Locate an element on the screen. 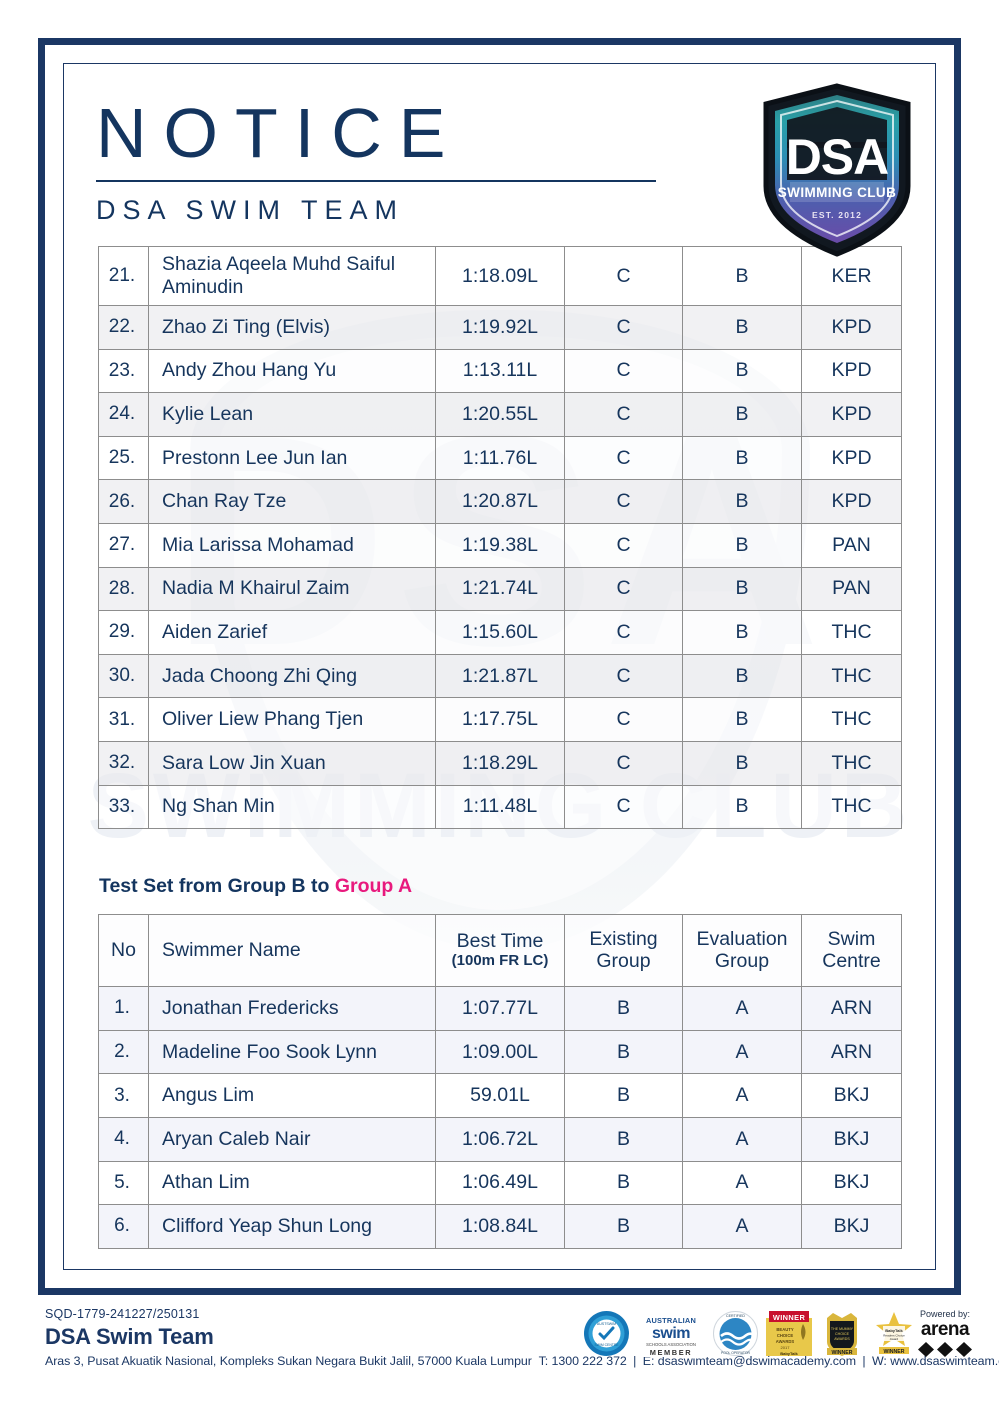 The height and width of the screenshot is (1415, 999). svg-text: EST. 2012 is located at coordinates (837, 215).